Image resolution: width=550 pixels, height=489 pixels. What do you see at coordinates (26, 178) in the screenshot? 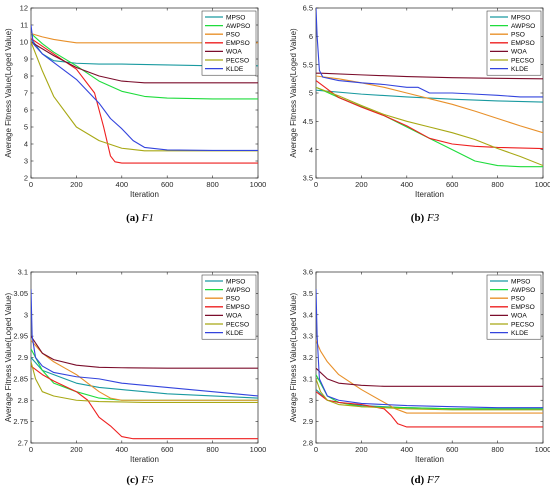
I see `y-tick-label: 2` at bounding box center [26, 178].